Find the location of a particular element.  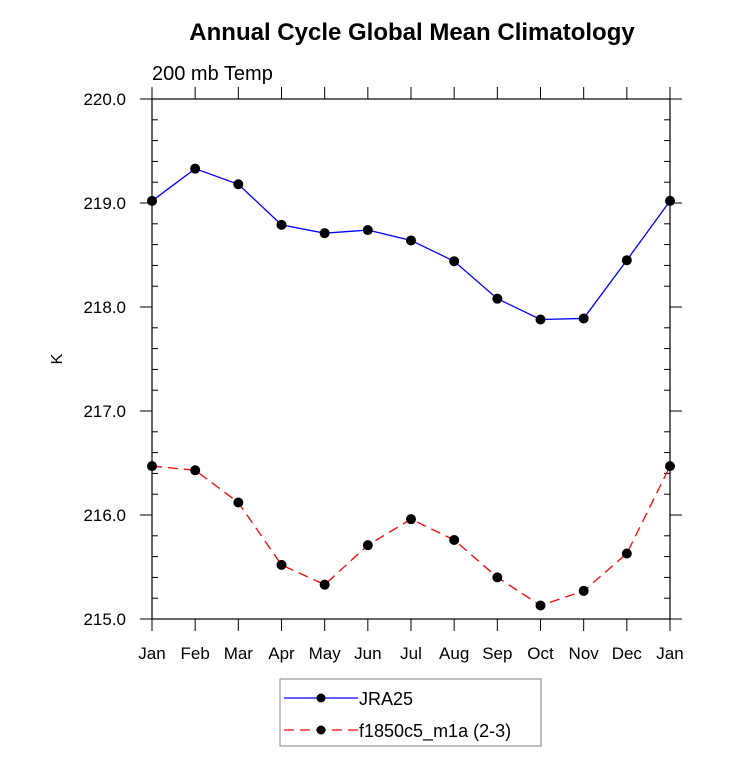

x-tick-label: Jun is located at coordinates (367, 653).